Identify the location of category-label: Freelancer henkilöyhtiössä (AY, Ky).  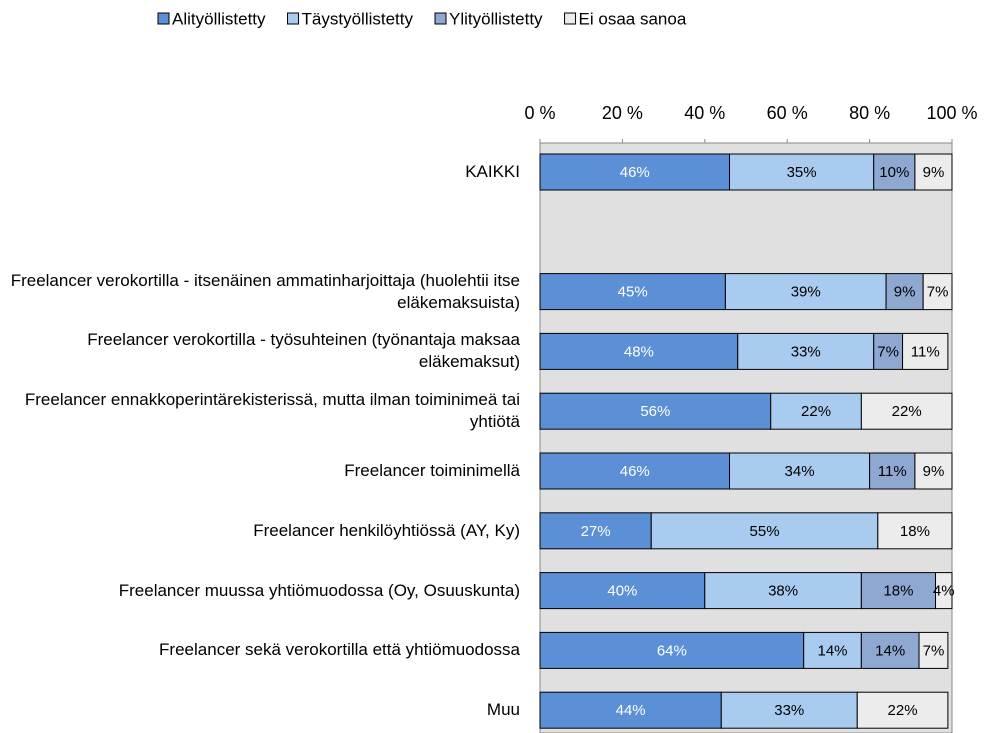
(386, 530).